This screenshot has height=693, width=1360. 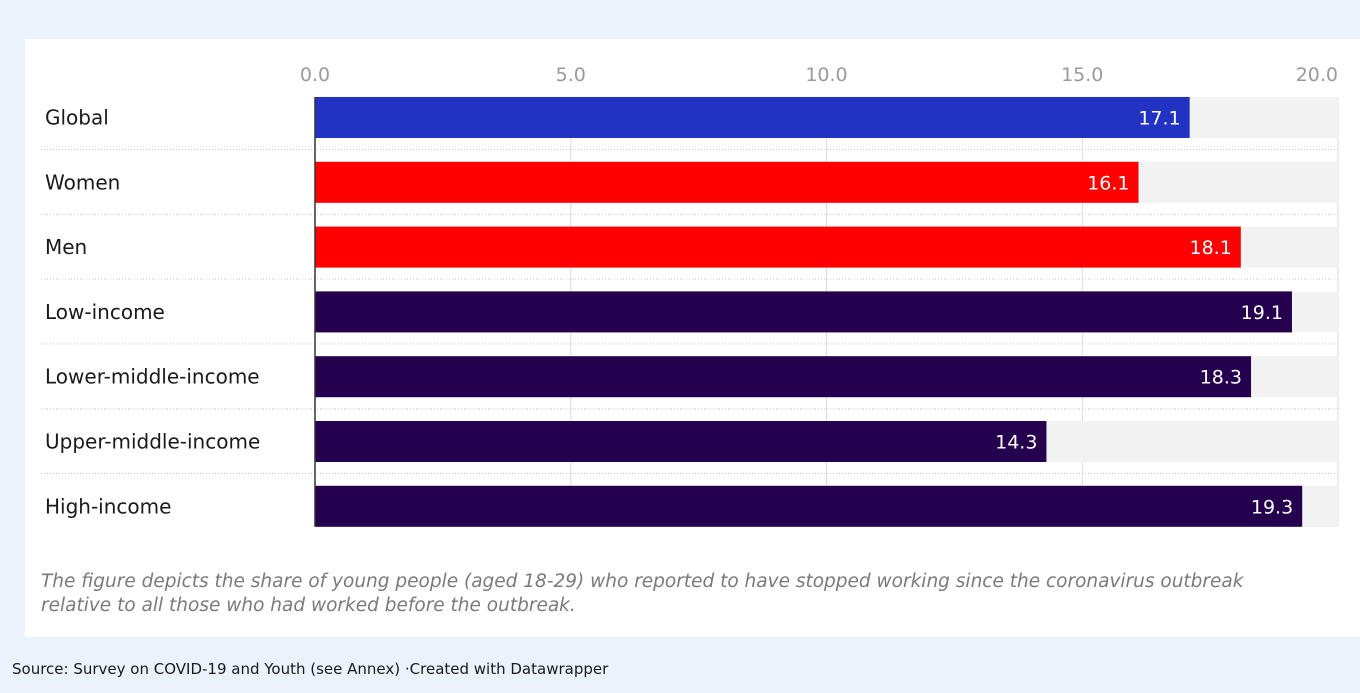 I want to click on category-label: Women, so click(x=82, y=182).